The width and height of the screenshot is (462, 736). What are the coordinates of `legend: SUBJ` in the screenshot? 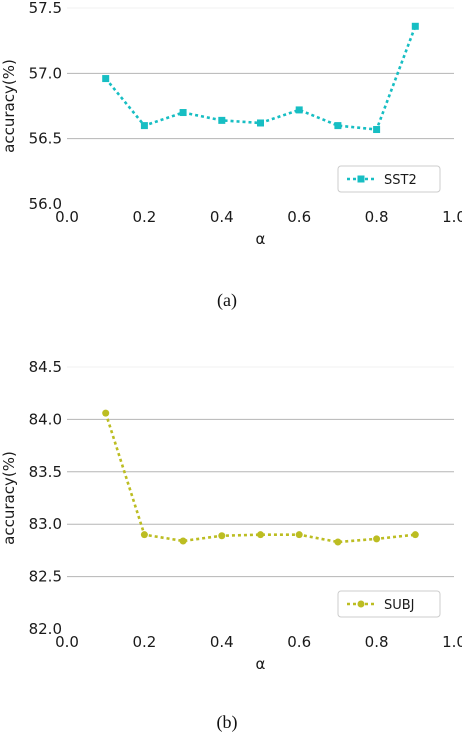 It's located at (389, 604).